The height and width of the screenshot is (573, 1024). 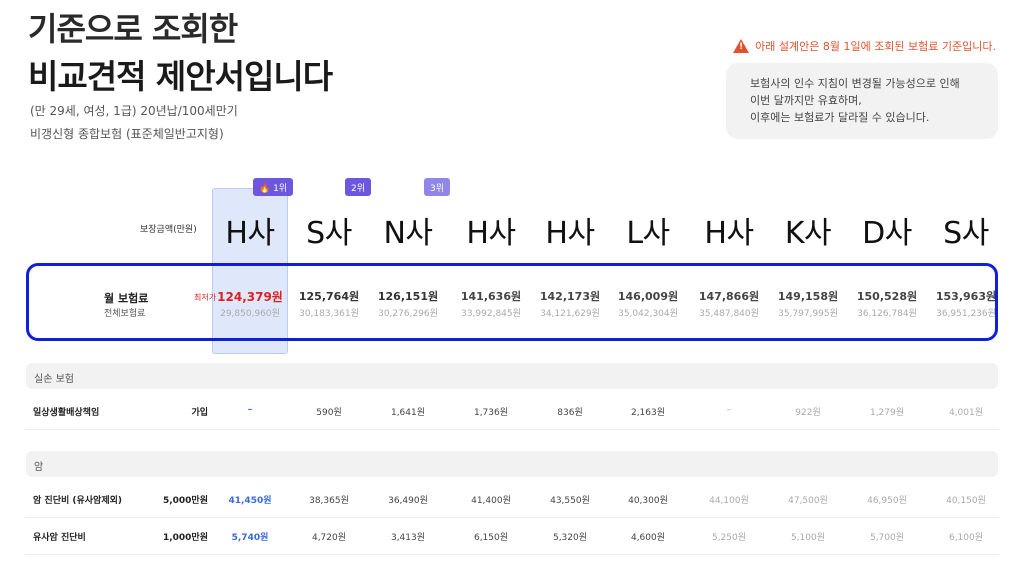 What do you see at coordinates (887, 296) in the screenshot?
I see `monthly-premium-value: 150,528원` at bounding box center [887, 296].